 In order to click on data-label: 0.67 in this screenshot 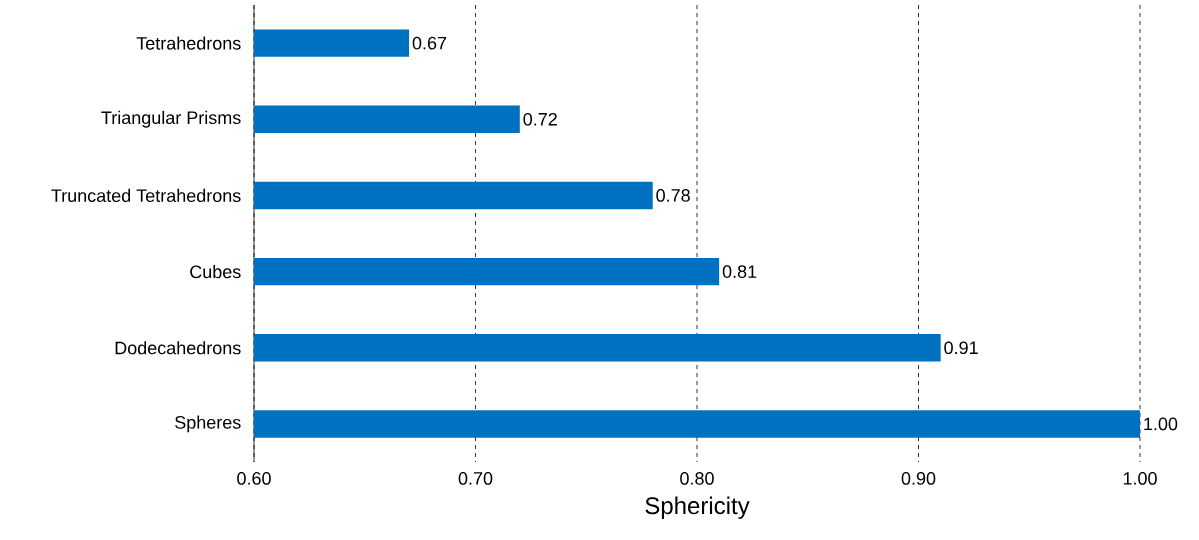, I will do `click(429, 43)`.